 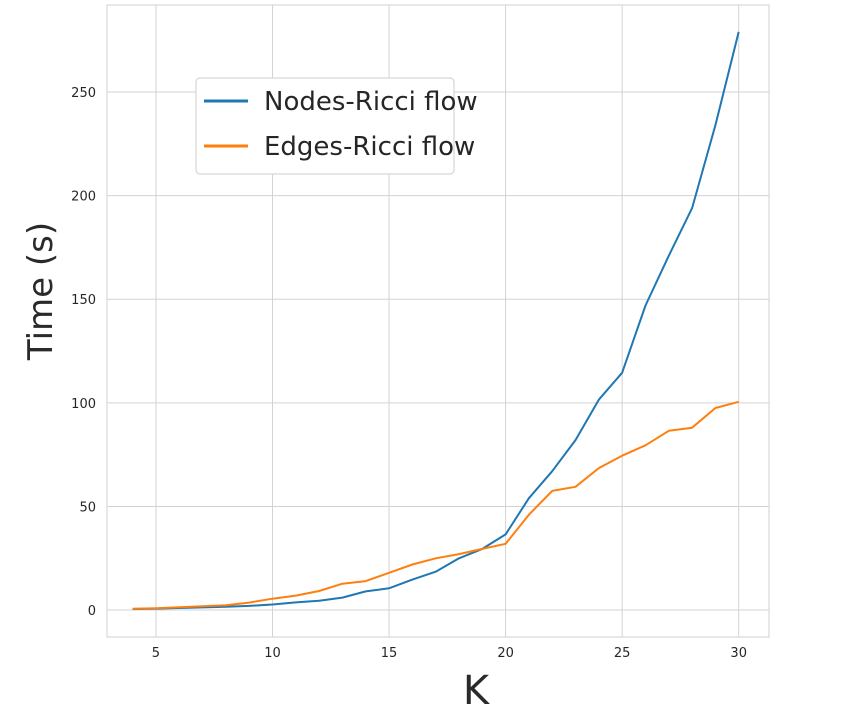 I want to click on legend-frame, so click(x=325, y=126).